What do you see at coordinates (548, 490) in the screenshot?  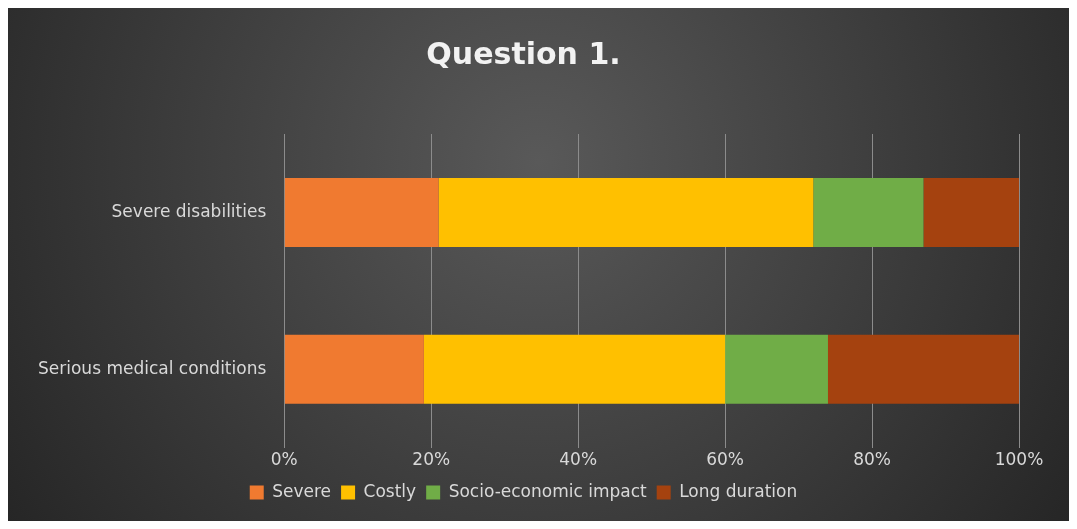 I see `legend-label: Socio-economic impact` at bounding box center [548, 490].